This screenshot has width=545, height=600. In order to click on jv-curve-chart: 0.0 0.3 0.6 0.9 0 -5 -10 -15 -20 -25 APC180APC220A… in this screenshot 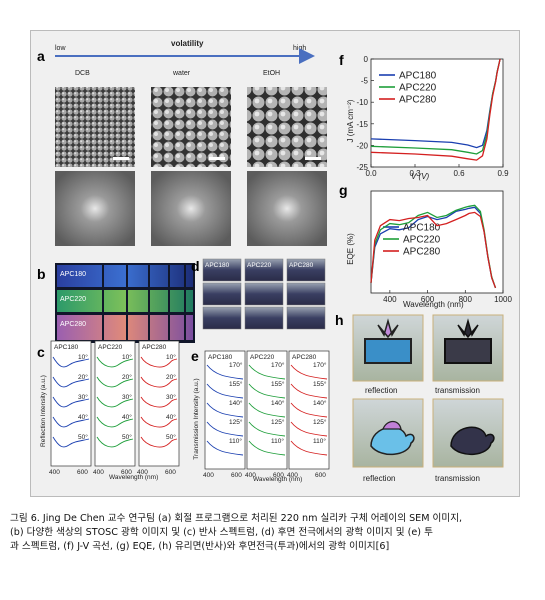, I will do `click(432, 116)`.